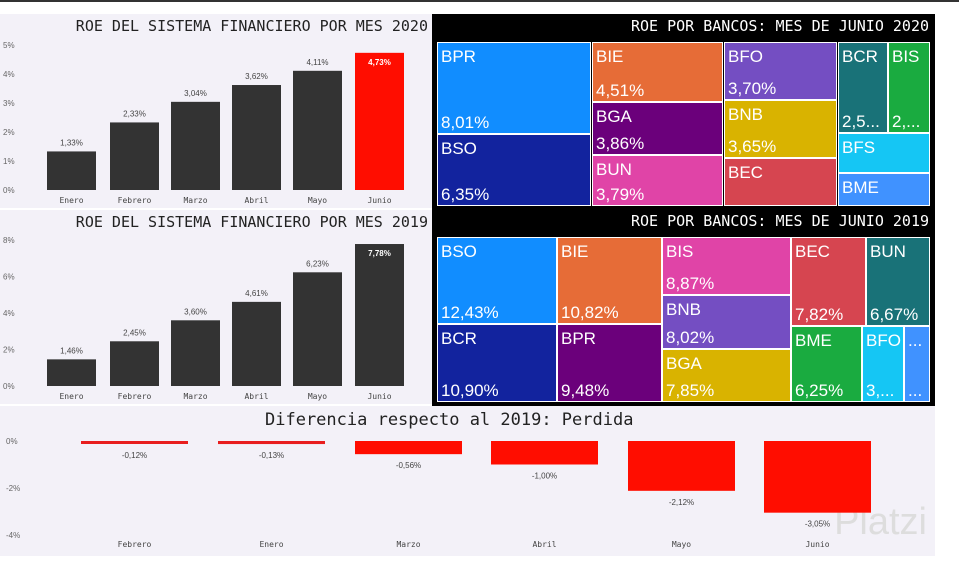 The height and width of the screenshot is (565, 959). What do you see at coordinates (317, 62) in the screenshot?
I see `data-label: 4,11%` at bounding box center [317, 62].